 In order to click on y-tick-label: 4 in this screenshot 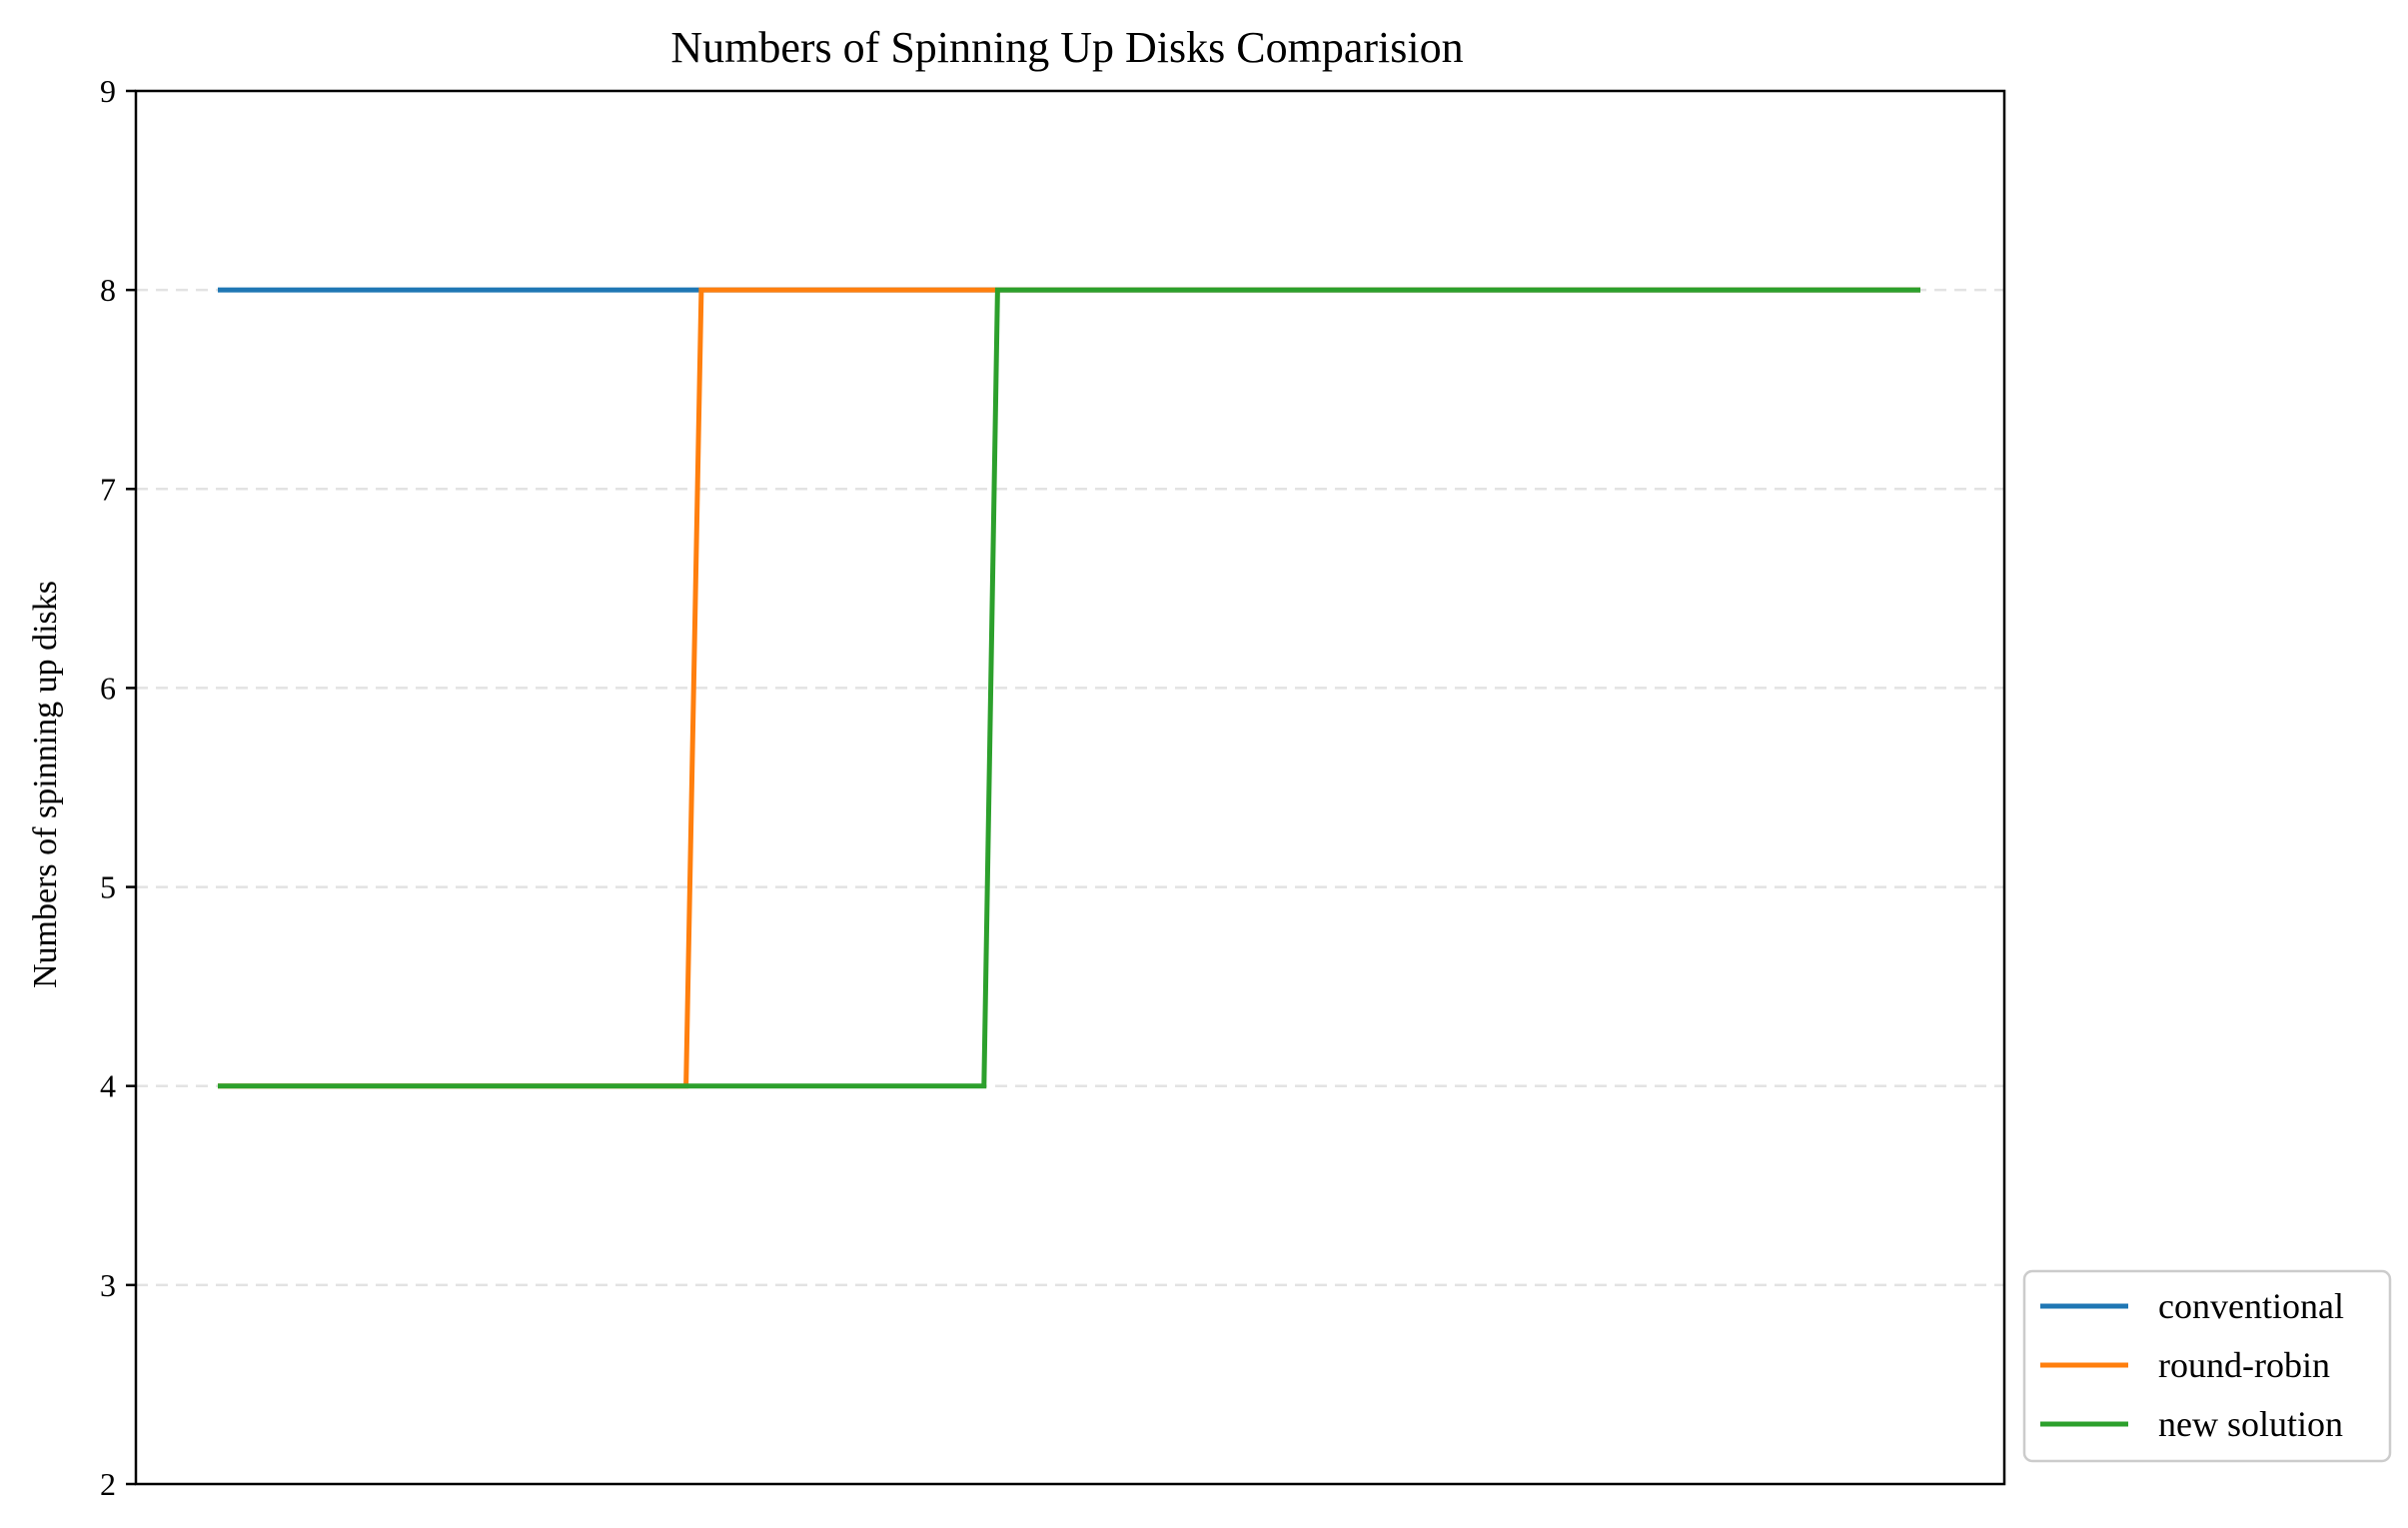, I will do `click(108, 1086)`.